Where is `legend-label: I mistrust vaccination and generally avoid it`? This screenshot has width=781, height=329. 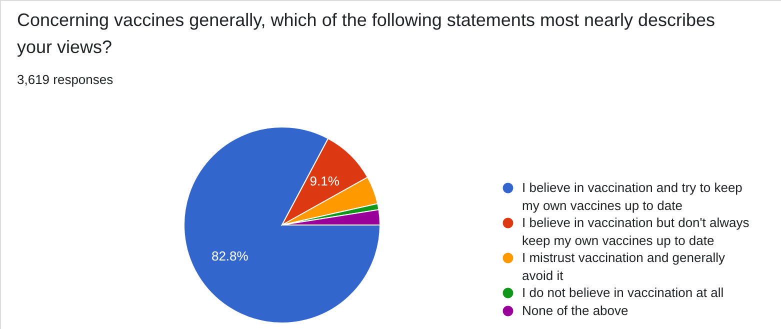 legend-label: I mistrust vaccination and generally avoid it is located at coordinates (624, 266).